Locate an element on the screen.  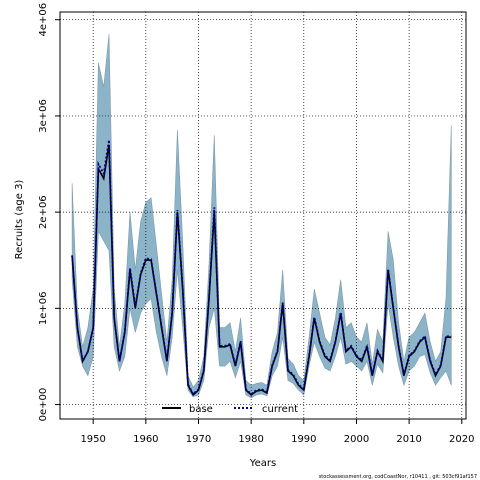
y-tick-label-2: 2e+06 is located at coordinates (43, 212).